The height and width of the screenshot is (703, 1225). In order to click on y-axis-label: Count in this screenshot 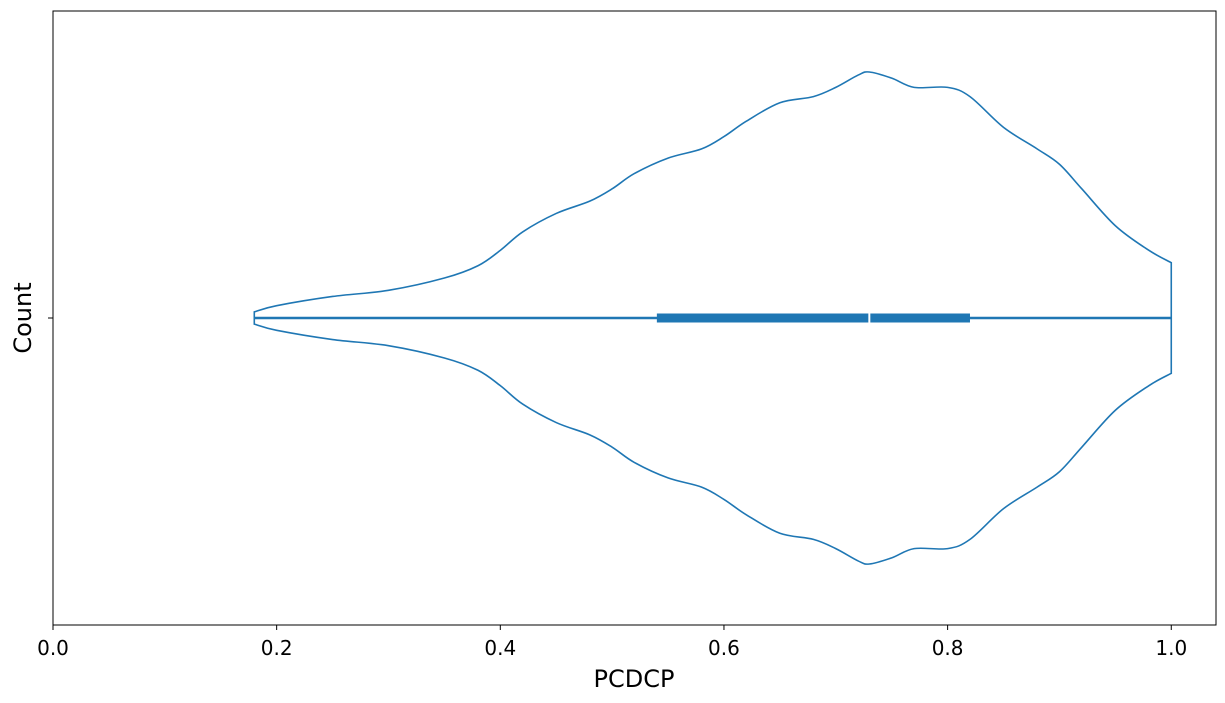, I will do `click(23, 317)`.